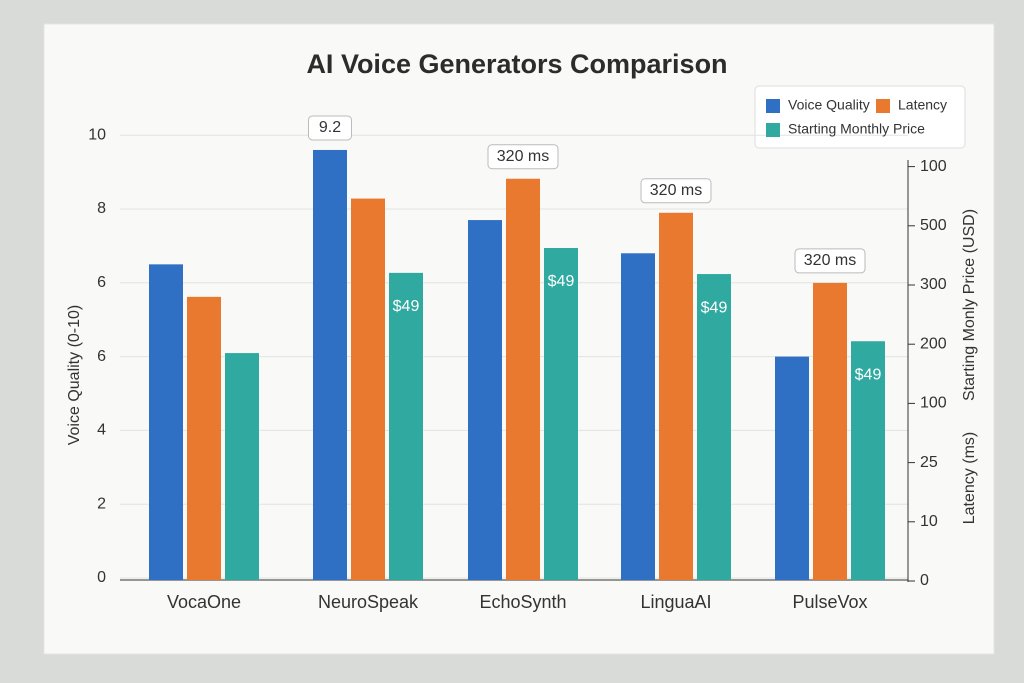  Describe the element at coordinates (969, 305) in the screenshot. I see `y2-axis-title: Starting Monly Price (USD)` at that location.